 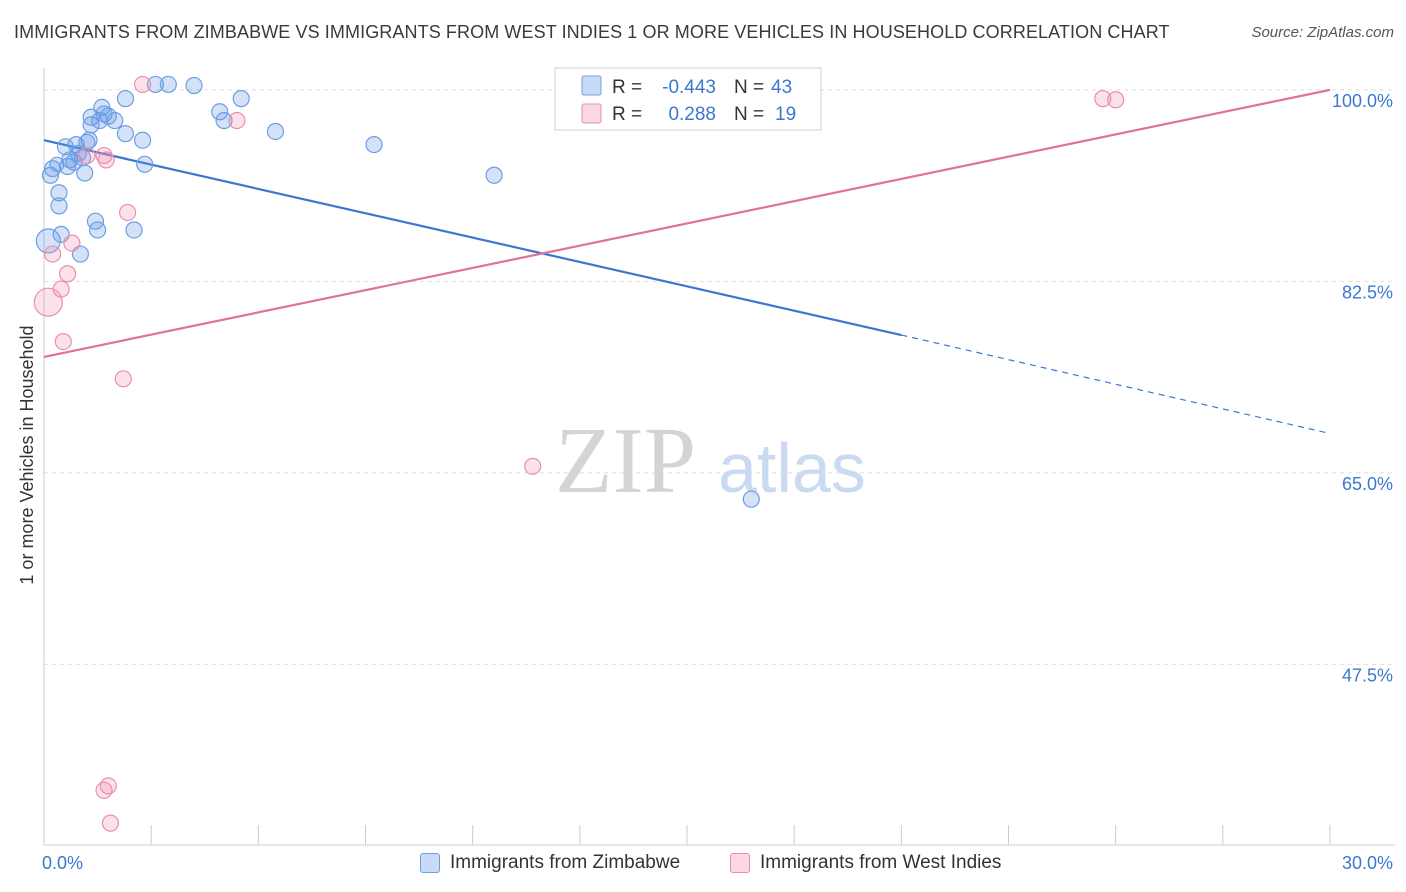 I want to click on stats-legend-frame, so click(x=688, y=99).